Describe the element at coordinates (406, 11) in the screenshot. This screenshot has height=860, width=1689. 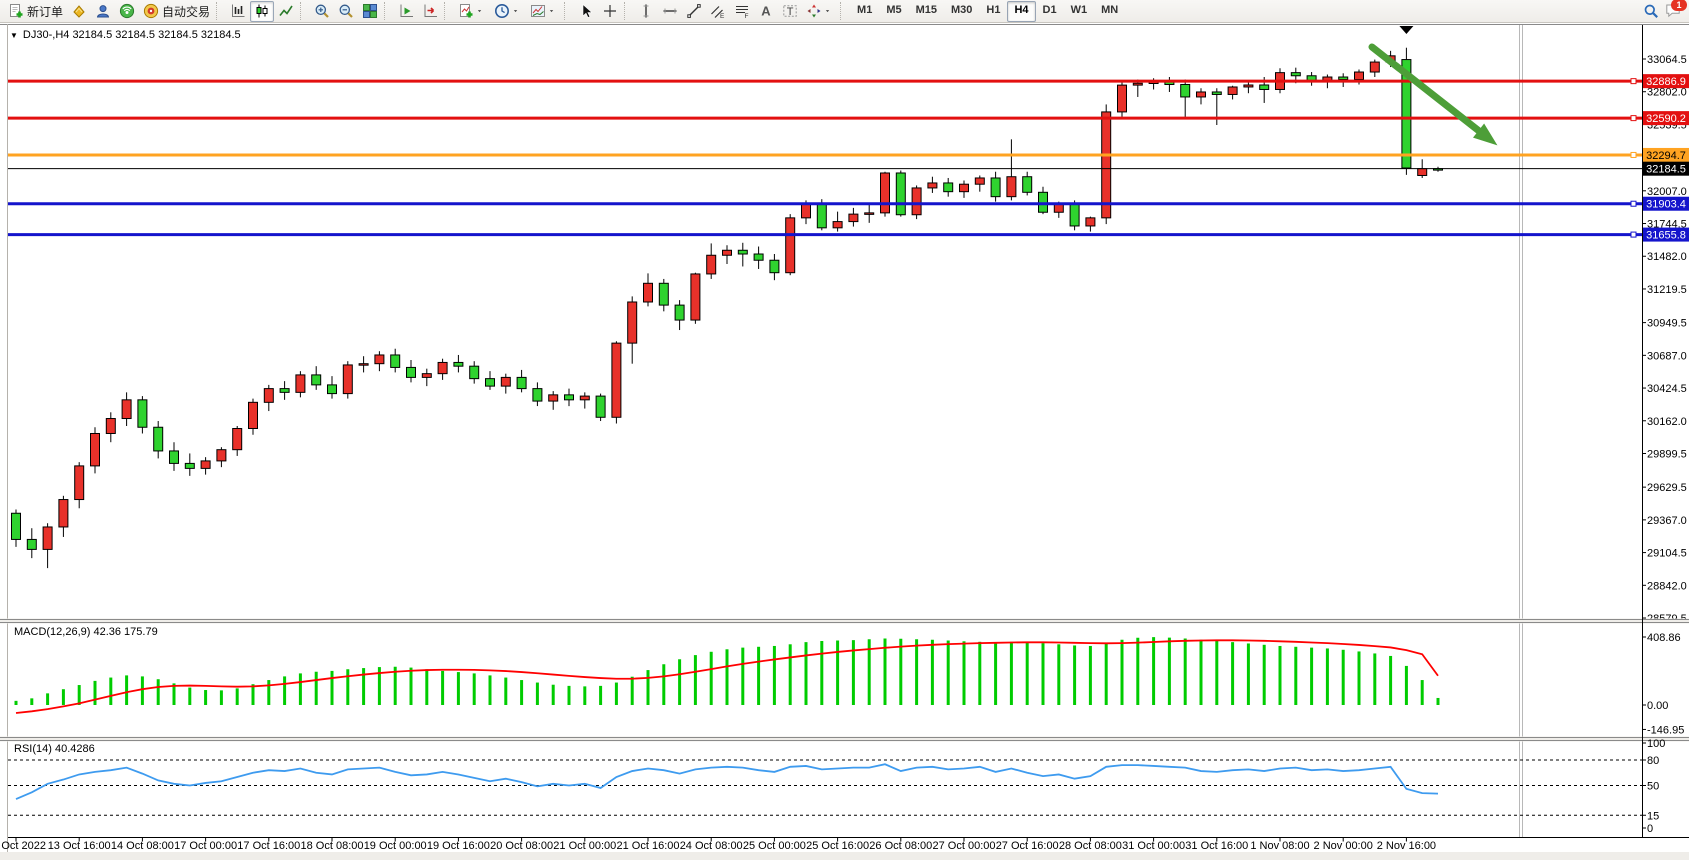
I see `auto-scroll-button` at that location.